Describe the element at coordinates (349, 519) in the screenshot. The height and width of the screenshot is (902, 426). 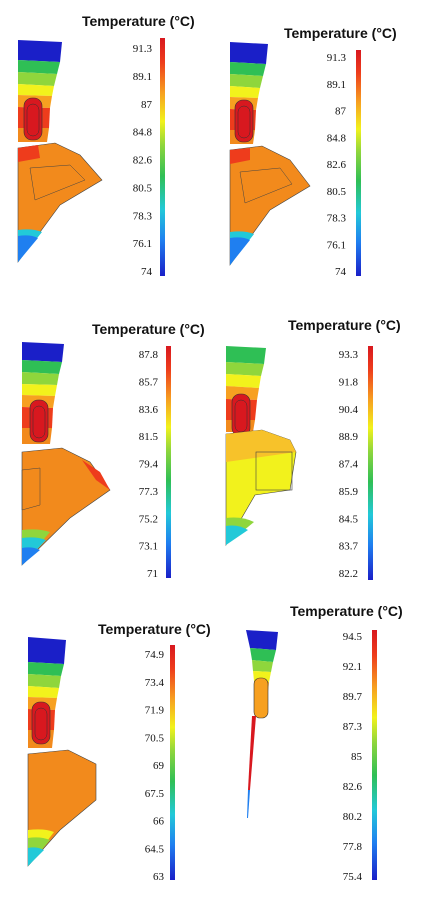
I see `colorbar-tick-label: 84.5` at that location.